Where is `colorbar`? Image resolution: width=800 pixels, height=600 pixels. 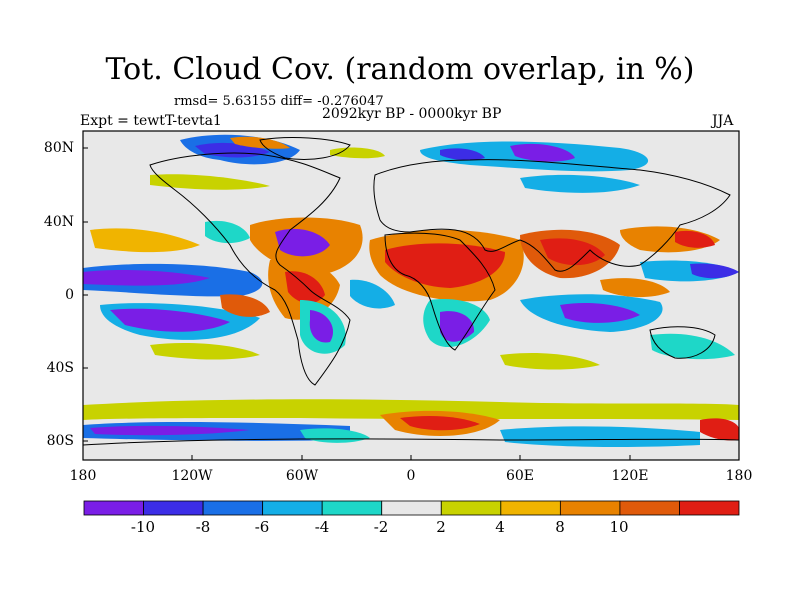
colorbar is located at coordinates (411, 508).